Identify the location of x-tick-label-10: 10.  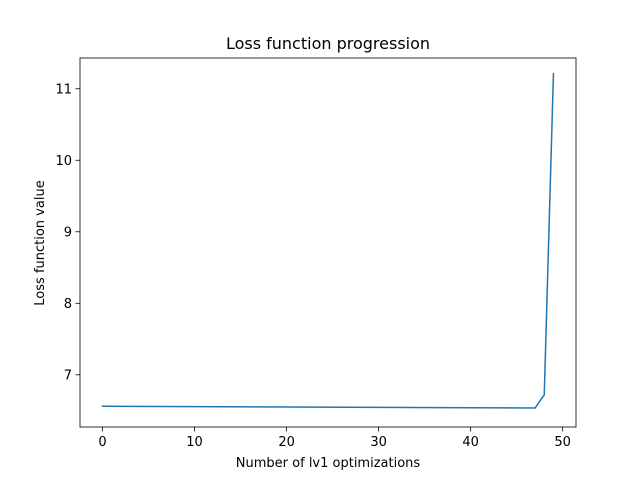
(194, 442).